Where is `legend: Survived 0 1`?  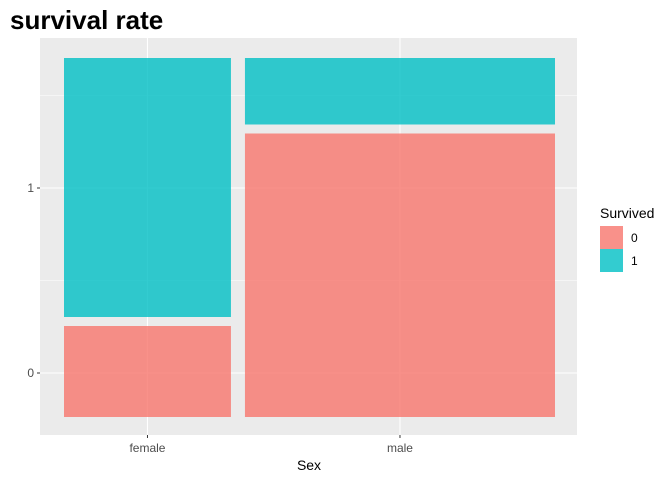 legend: Survived 0 1 is located at coordinates (627, 238).